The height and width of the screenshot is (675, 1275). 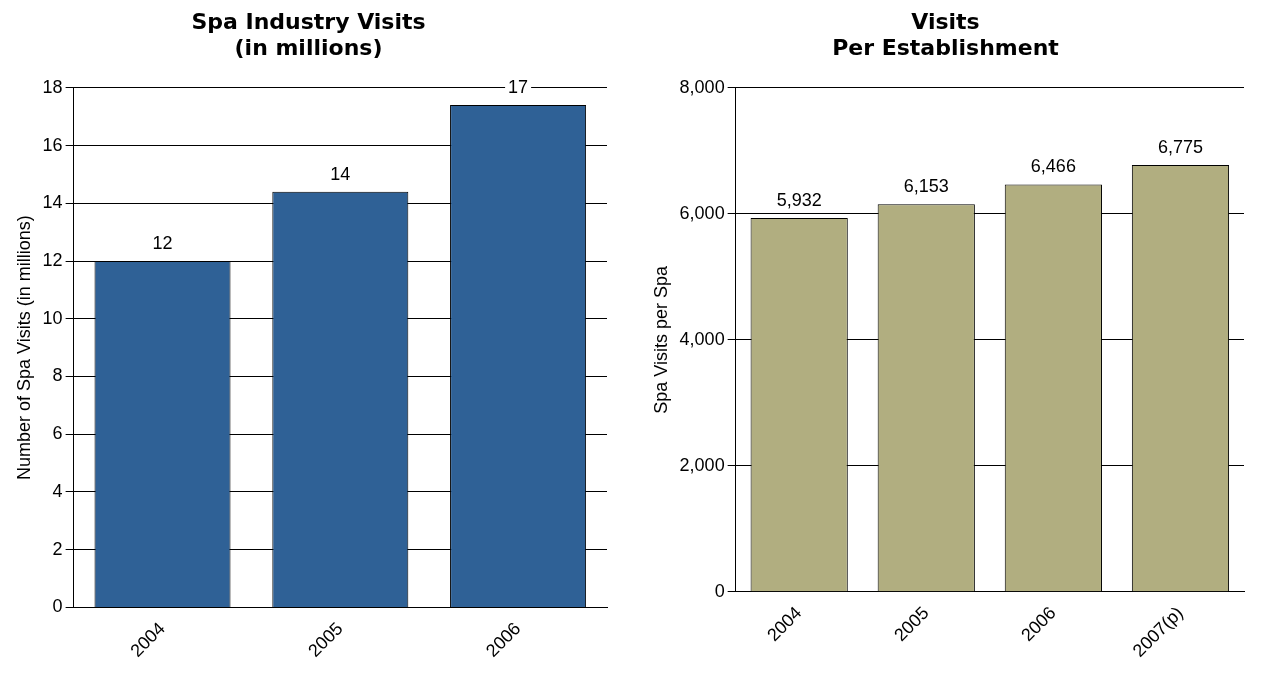 What do you see at coordinates (52, 202) in the screenshot?
I see `y-tick-label: 14` at bounding box center [52, 202].